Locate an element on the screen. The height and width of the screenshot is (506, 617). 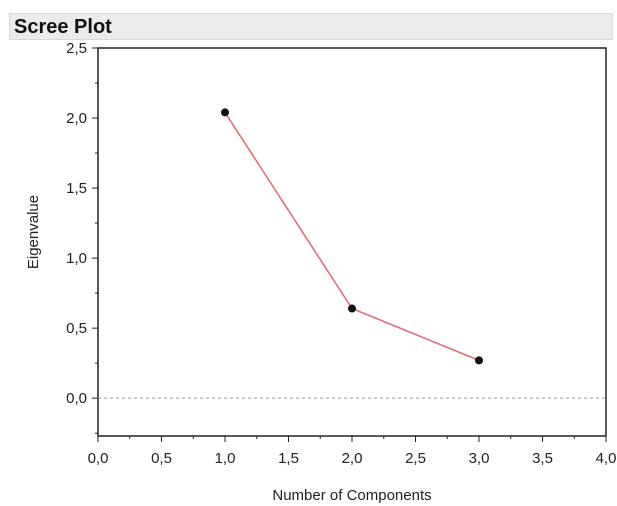
y-tick-label: 0,5 is located at coordinates (76, 328).